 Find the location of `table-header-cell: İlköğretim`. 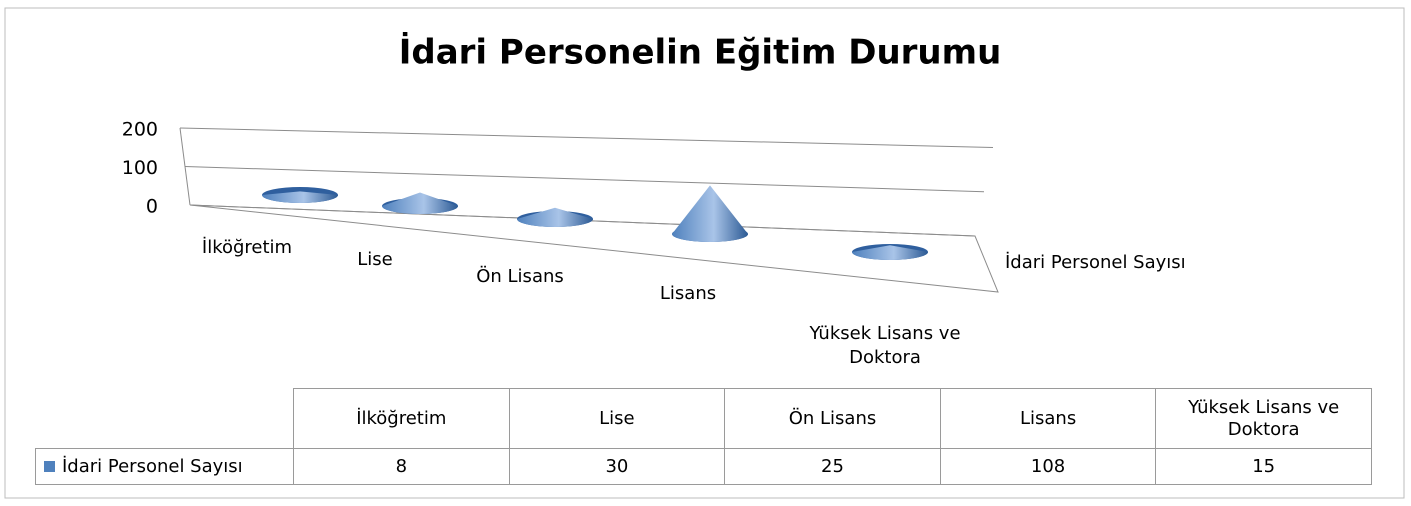

table-header-cell: İlköğretim is located at coordinates (401, 418).